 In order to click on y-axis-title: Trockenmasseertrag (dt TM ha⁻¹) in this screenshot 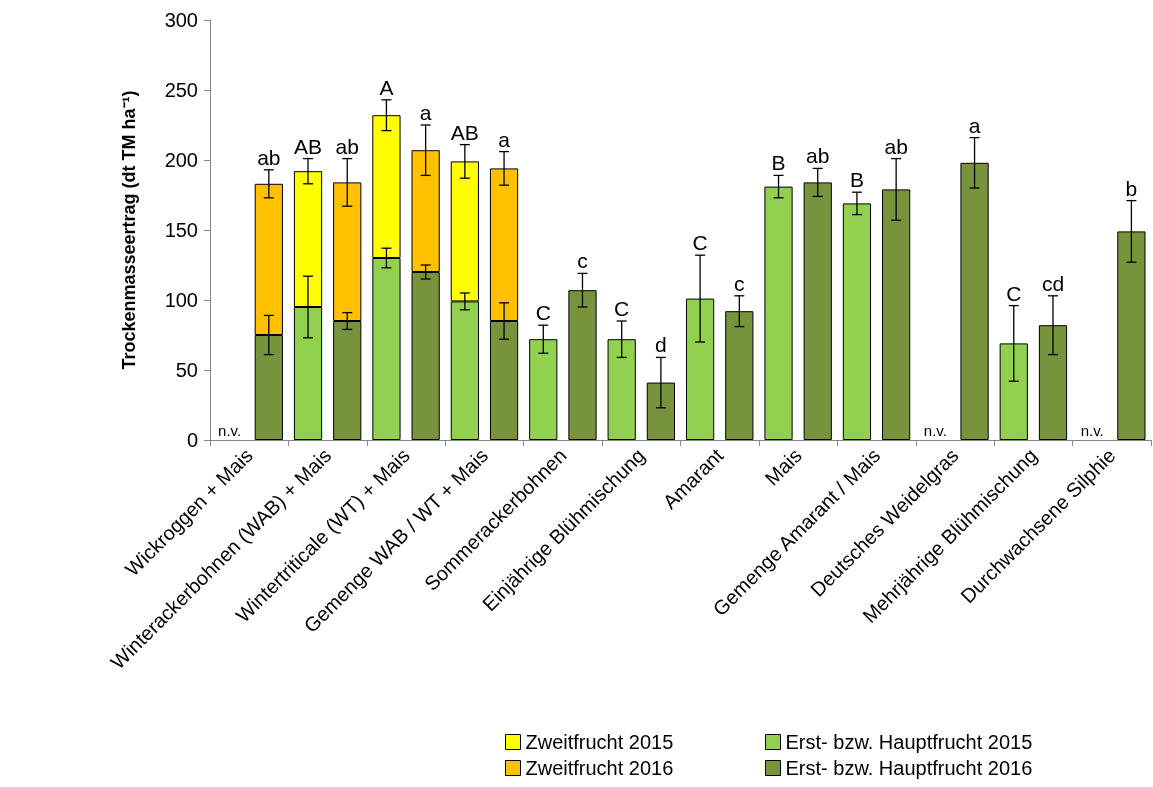, I will do `click(129, 230)`.